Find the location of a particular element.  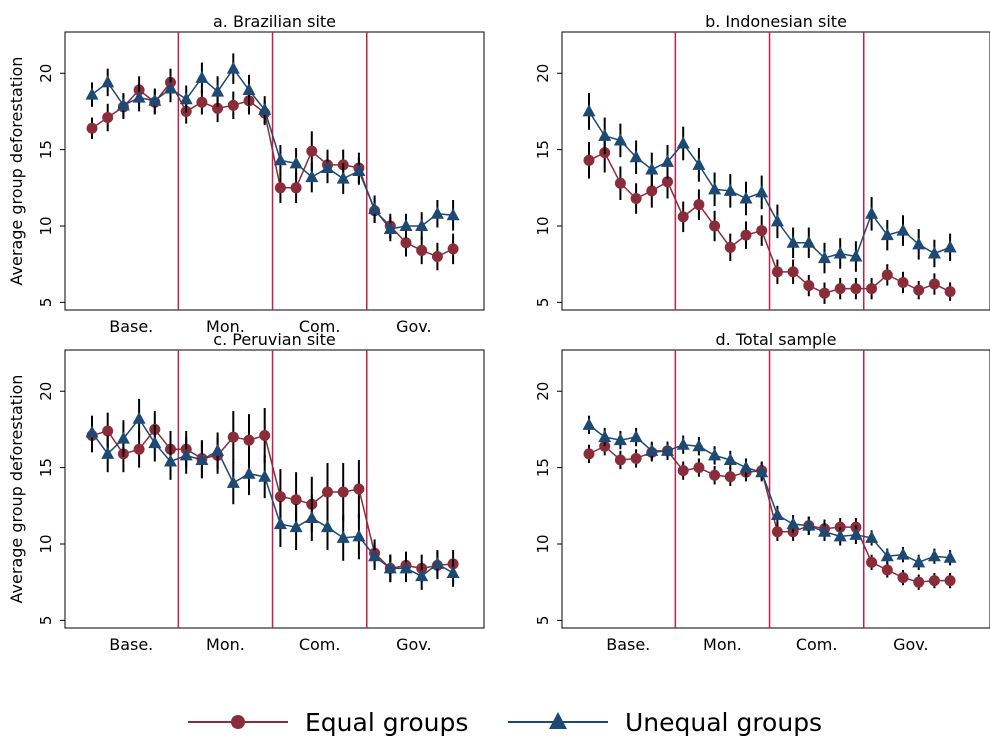

panel-title: a. Brazilian site is located at coordinates (274, 21).